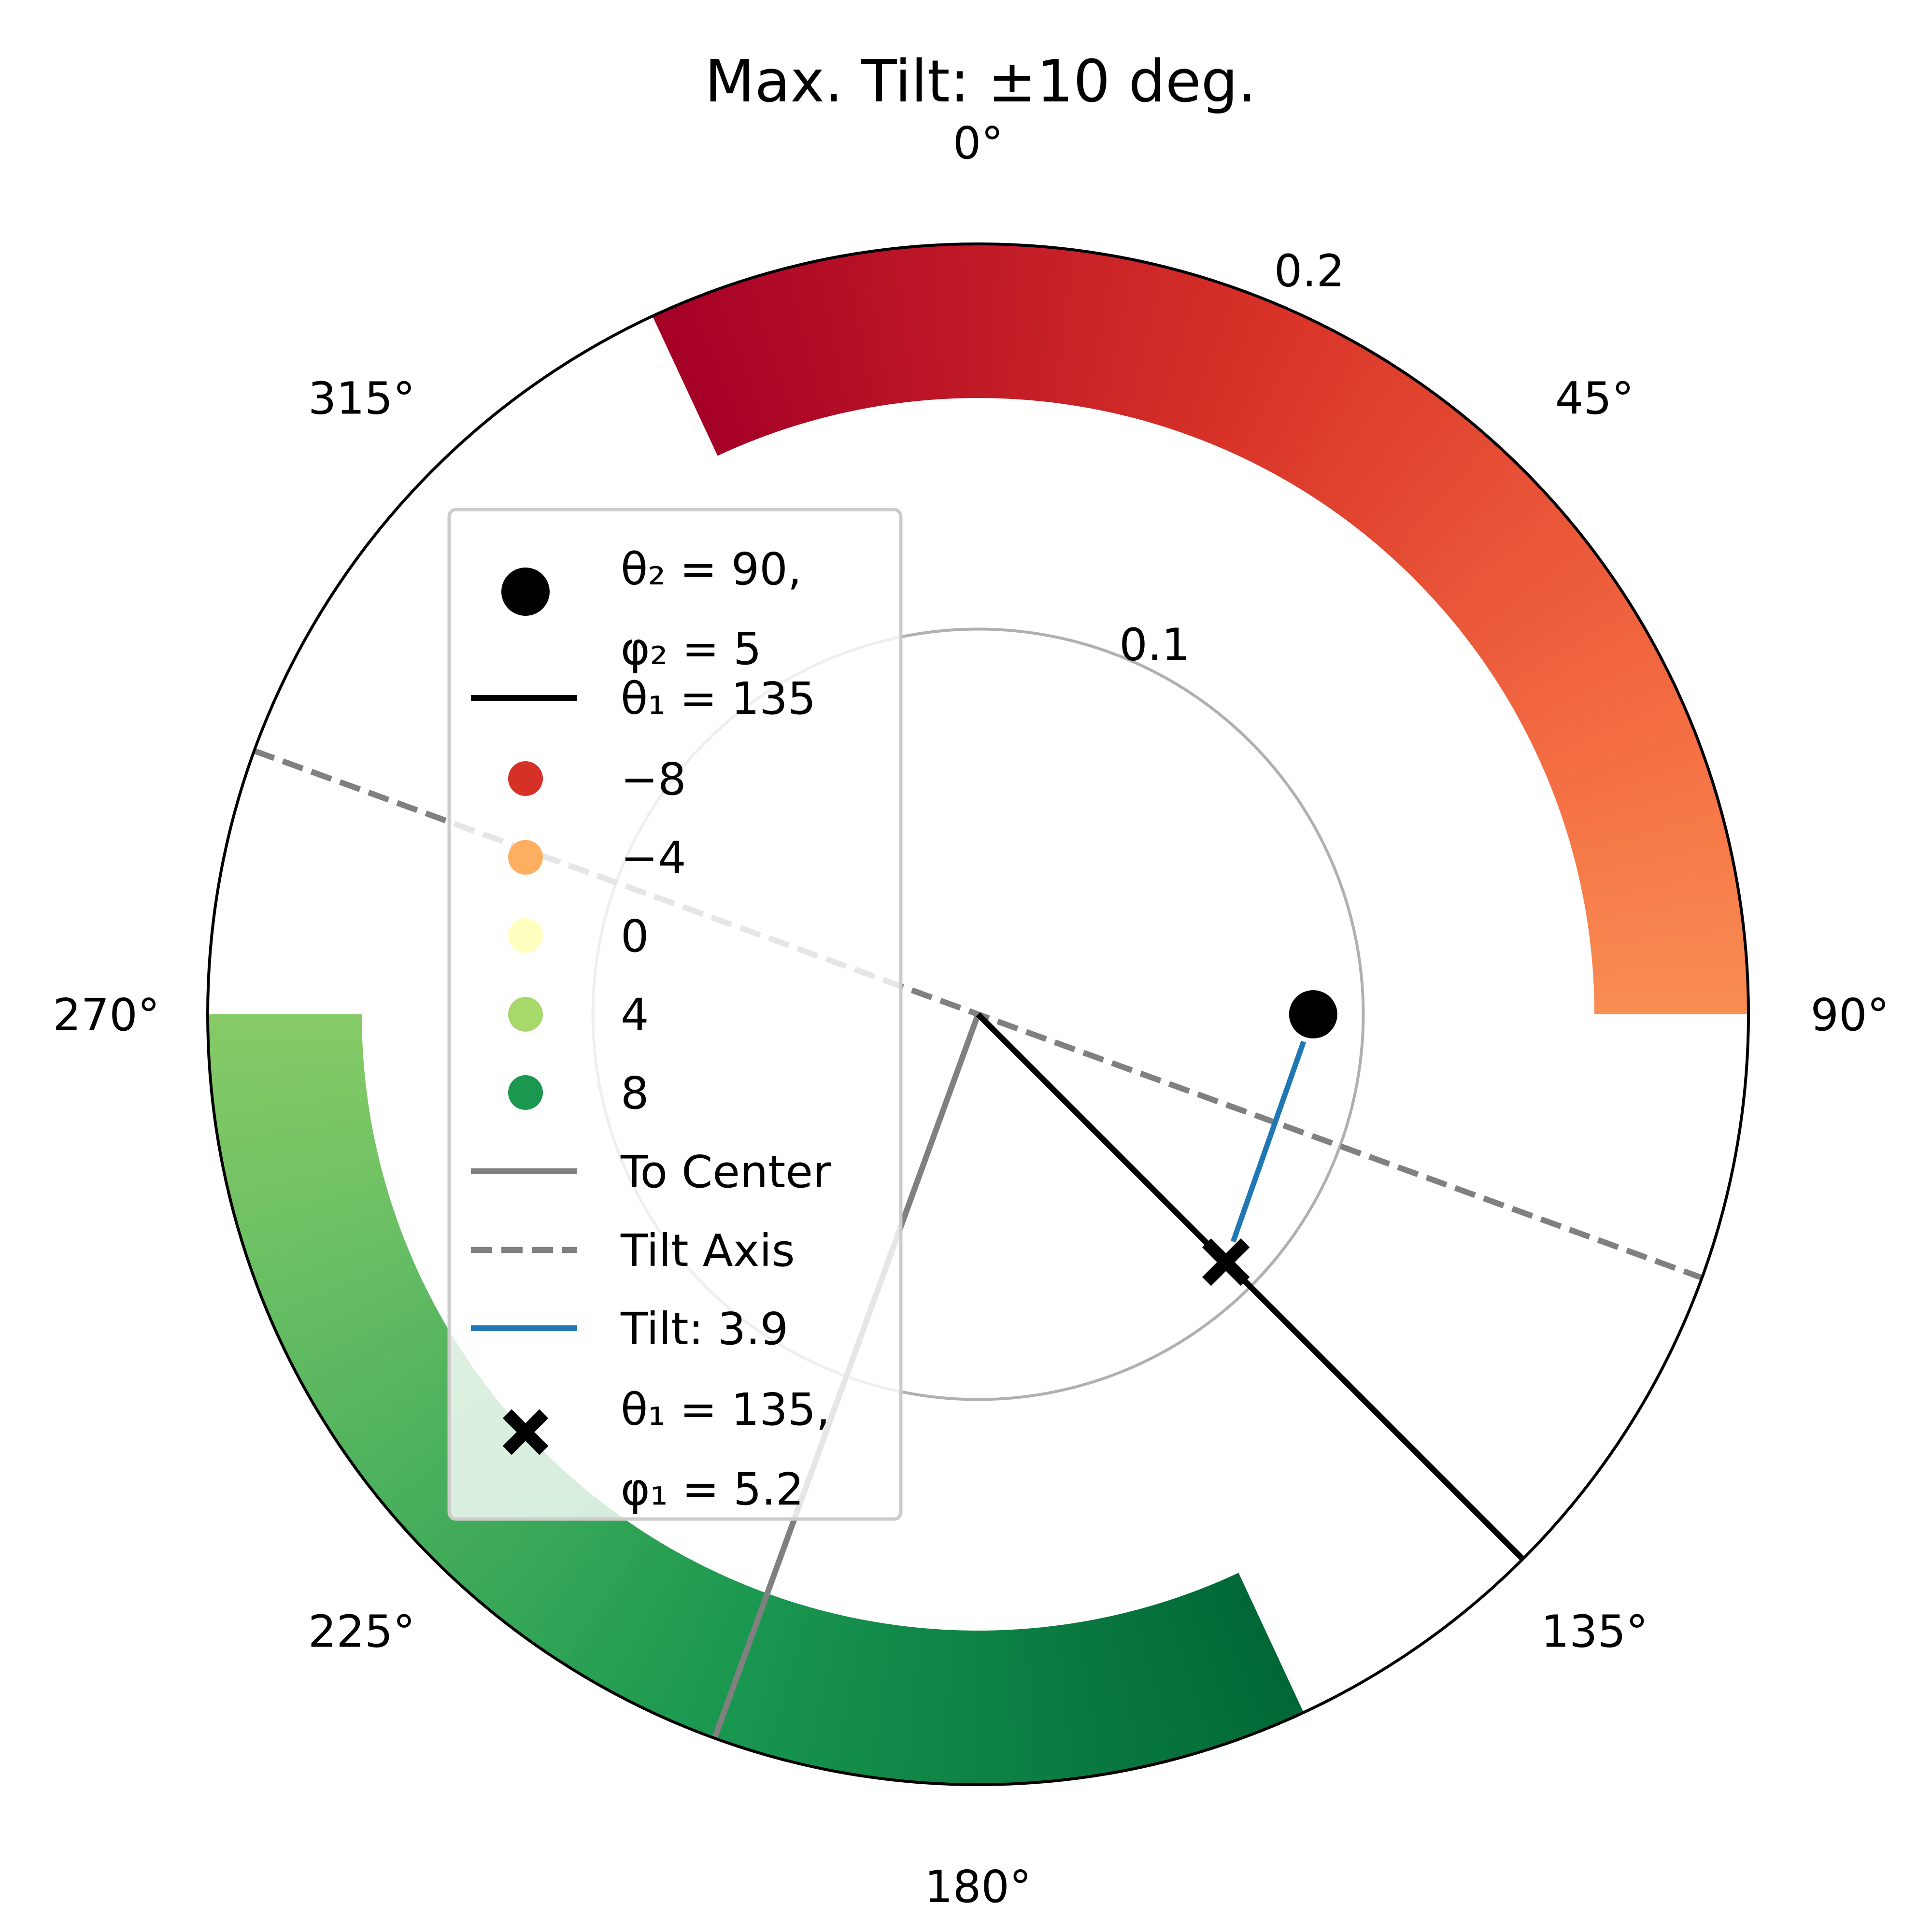 This screenshot has height=1932, width=1932. Describe the element at coordinates (711, 569) in the screenshot. I see `legend-label: θ₂ = 90,` at that location.